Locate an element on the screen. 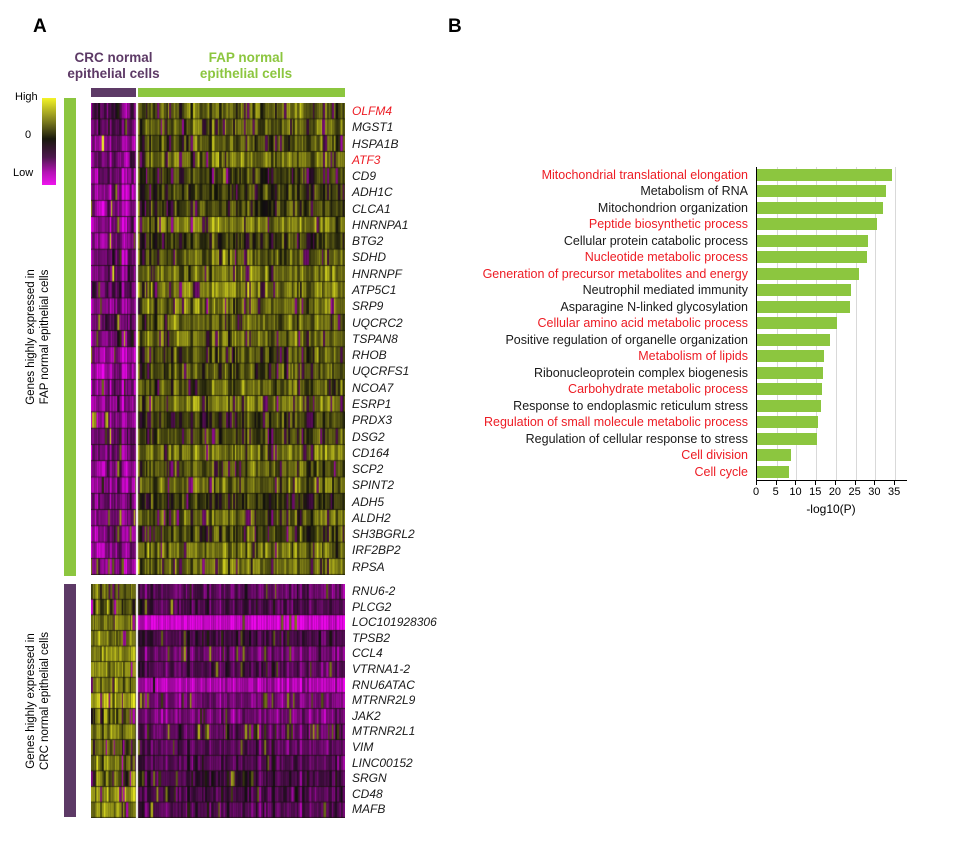  gene-label: SRGN is located at coordinates (369, 778).